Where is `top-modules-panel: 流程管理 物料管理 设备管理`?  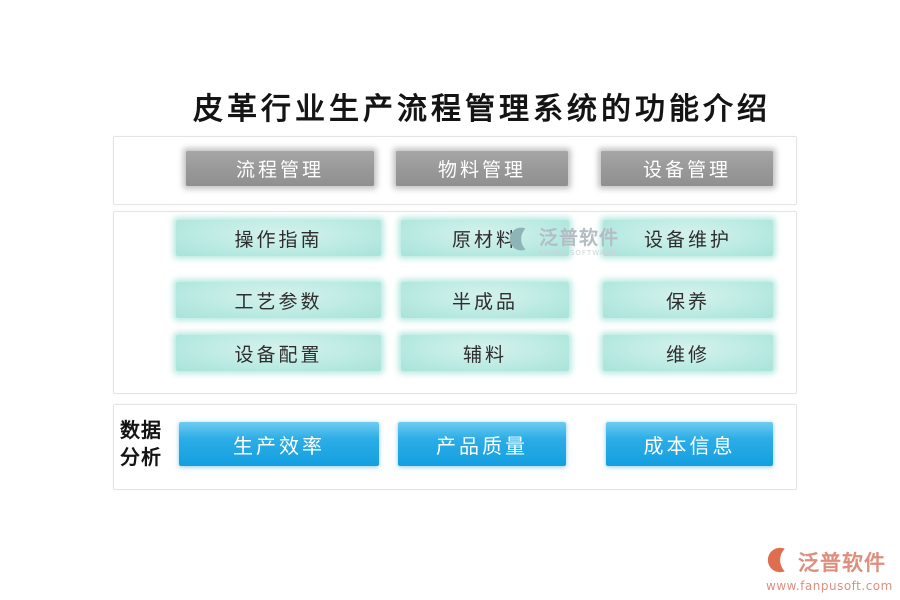
top-modules-panel: 流程管理 物料管理 设备管理 is located at coordinates (455, 170).